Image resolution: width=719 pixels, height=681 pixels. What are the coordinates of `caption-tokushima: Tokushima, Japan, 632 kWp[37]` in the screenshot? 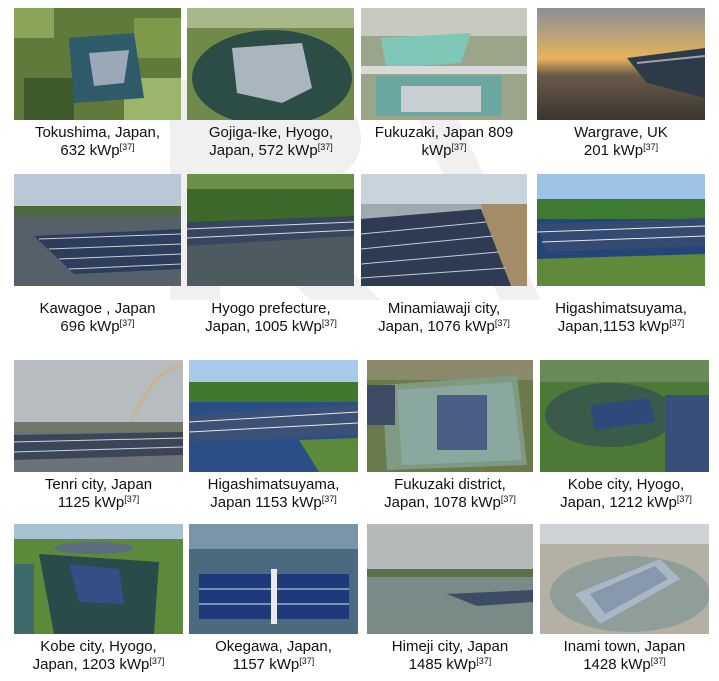 It's located at (97, 141).